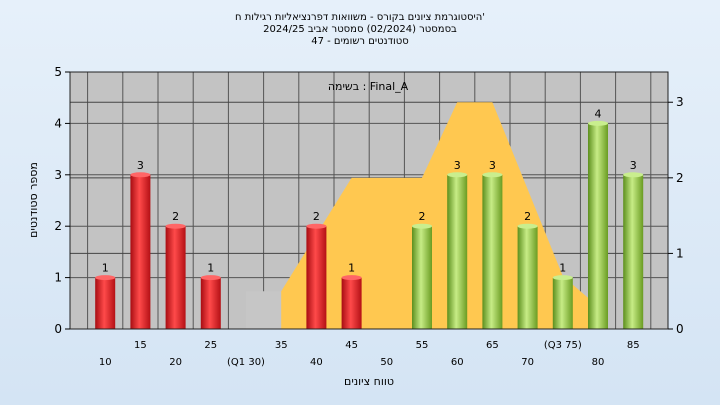 Image resolution: width=720 pixels, height=405 pixels. What do you see at coordinates (563, 345) in the screenshot?
I see `x-tick-label: (Q3 75)` at bounding box center [563, 345].